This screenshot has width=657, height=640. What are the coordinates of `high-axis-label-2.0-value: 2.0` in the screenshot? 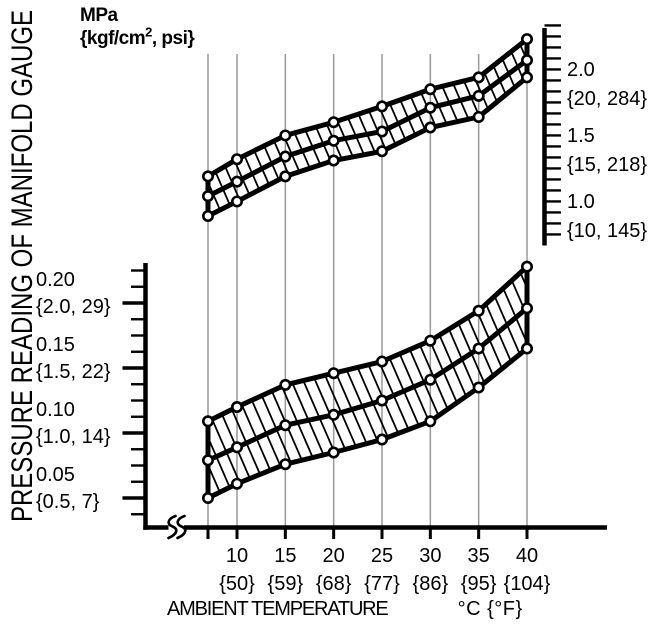 It's located at (581, 70).